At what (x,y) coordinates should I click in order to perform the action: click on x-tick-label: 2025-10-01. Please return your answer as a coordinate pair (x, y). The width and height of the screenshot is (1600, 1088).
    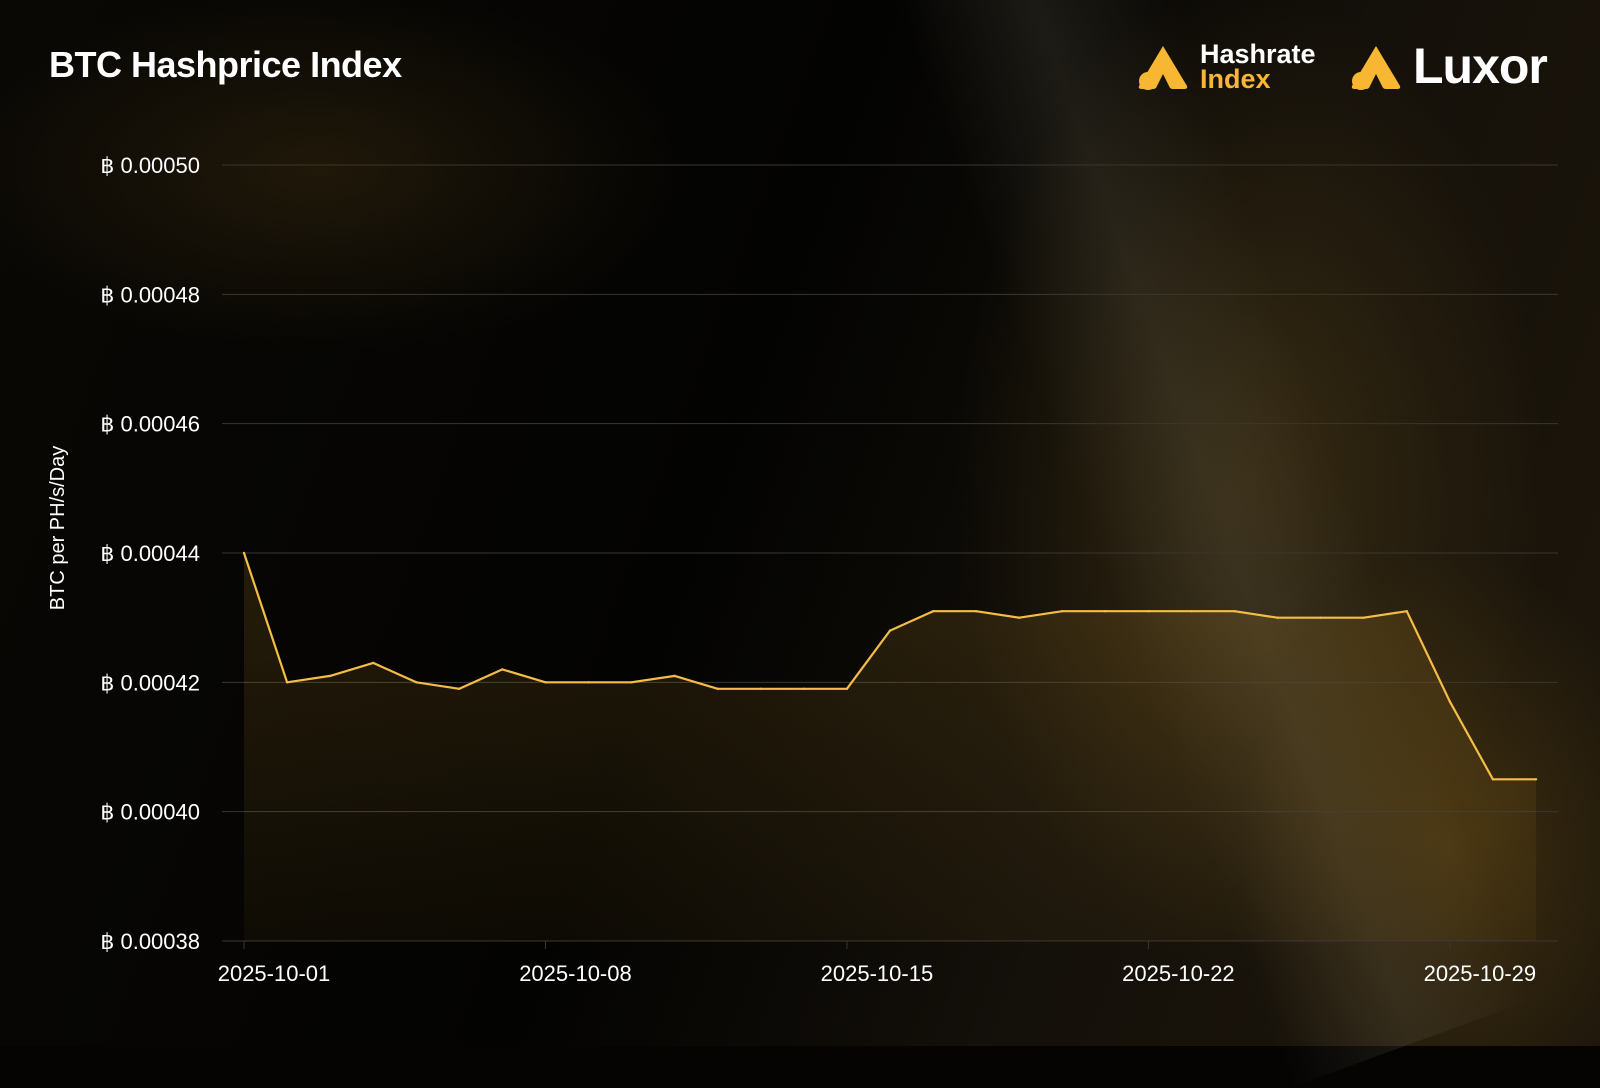
    Looking at the image, I should click on (274, 973).